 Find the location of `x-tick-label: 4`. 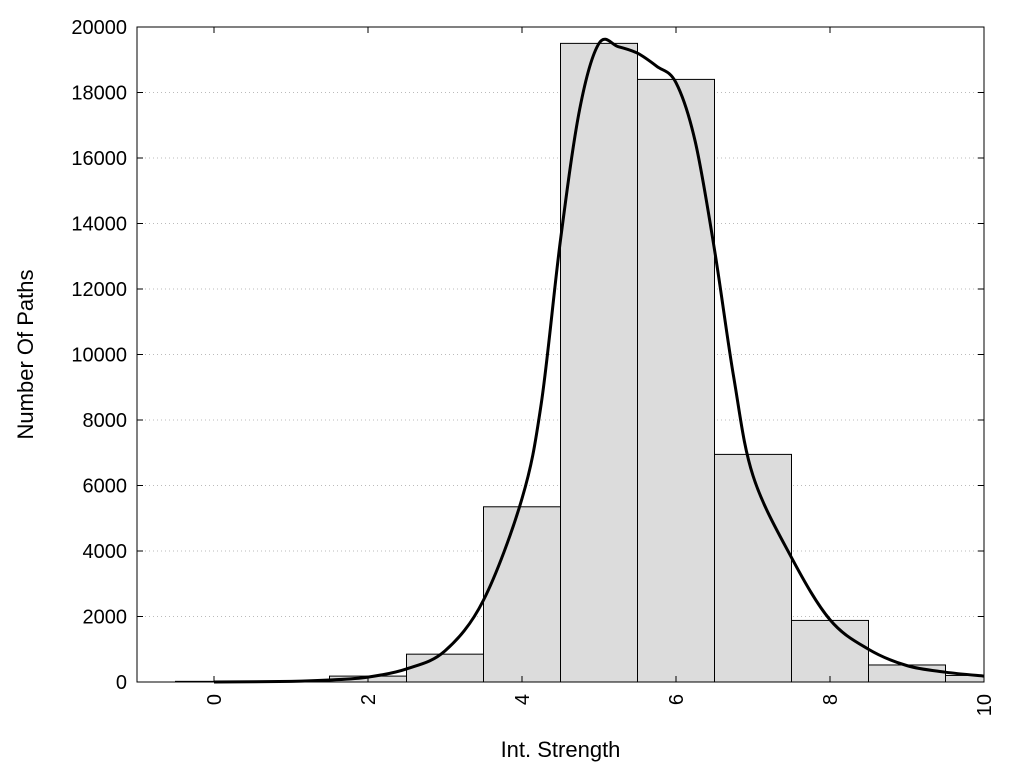

x-tick-label: 4 is located at coordinates (523, 699).